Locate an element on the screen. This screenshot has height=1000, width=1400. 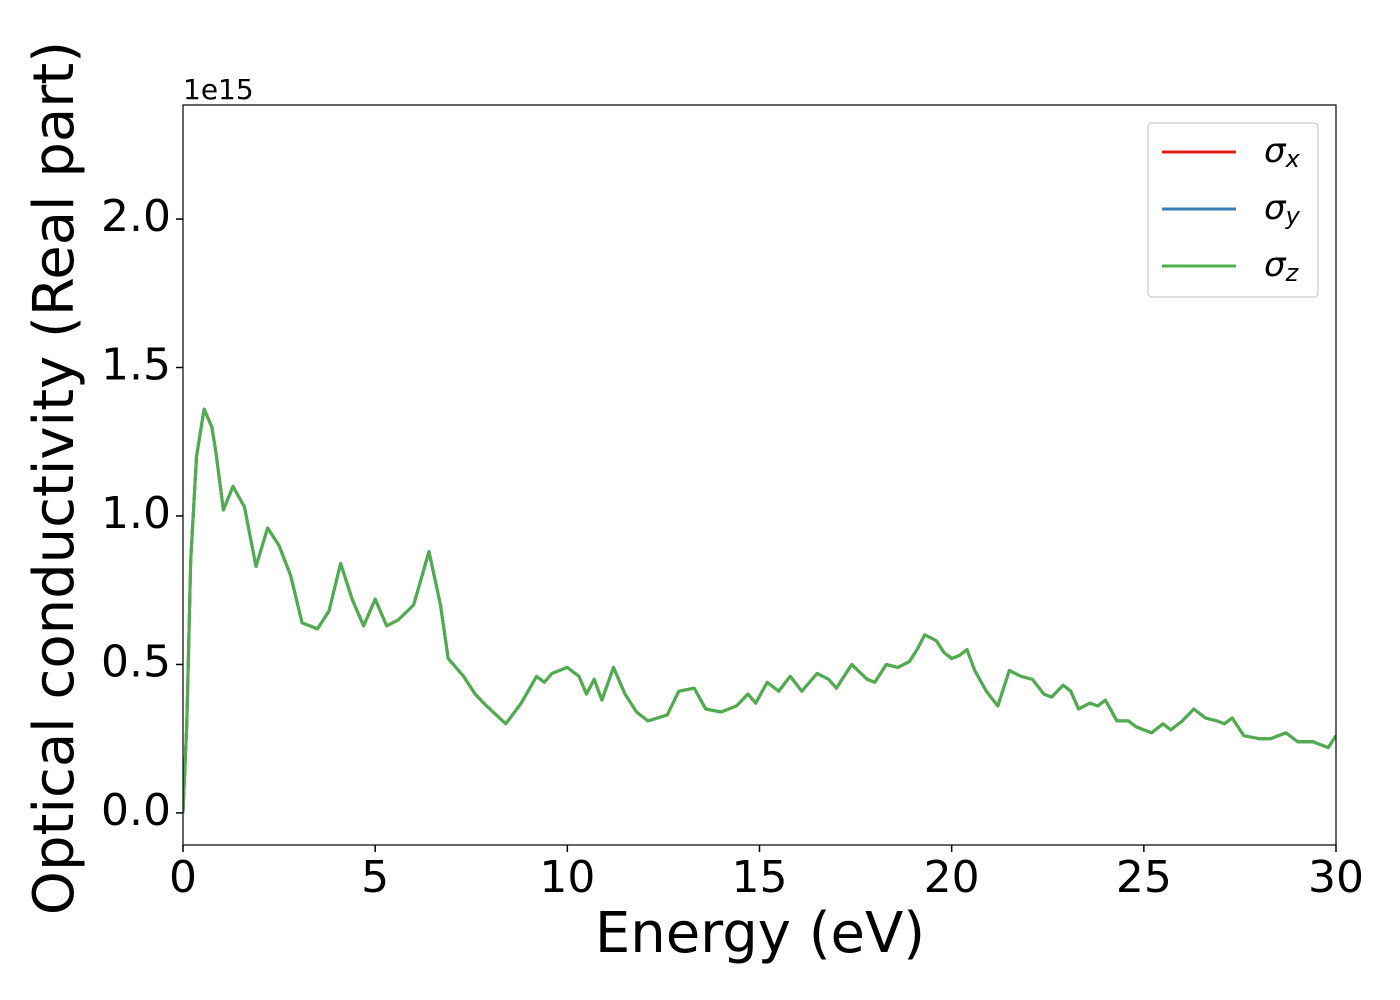
y-offset-label: 1e15 is located at coordinates (218, 89).